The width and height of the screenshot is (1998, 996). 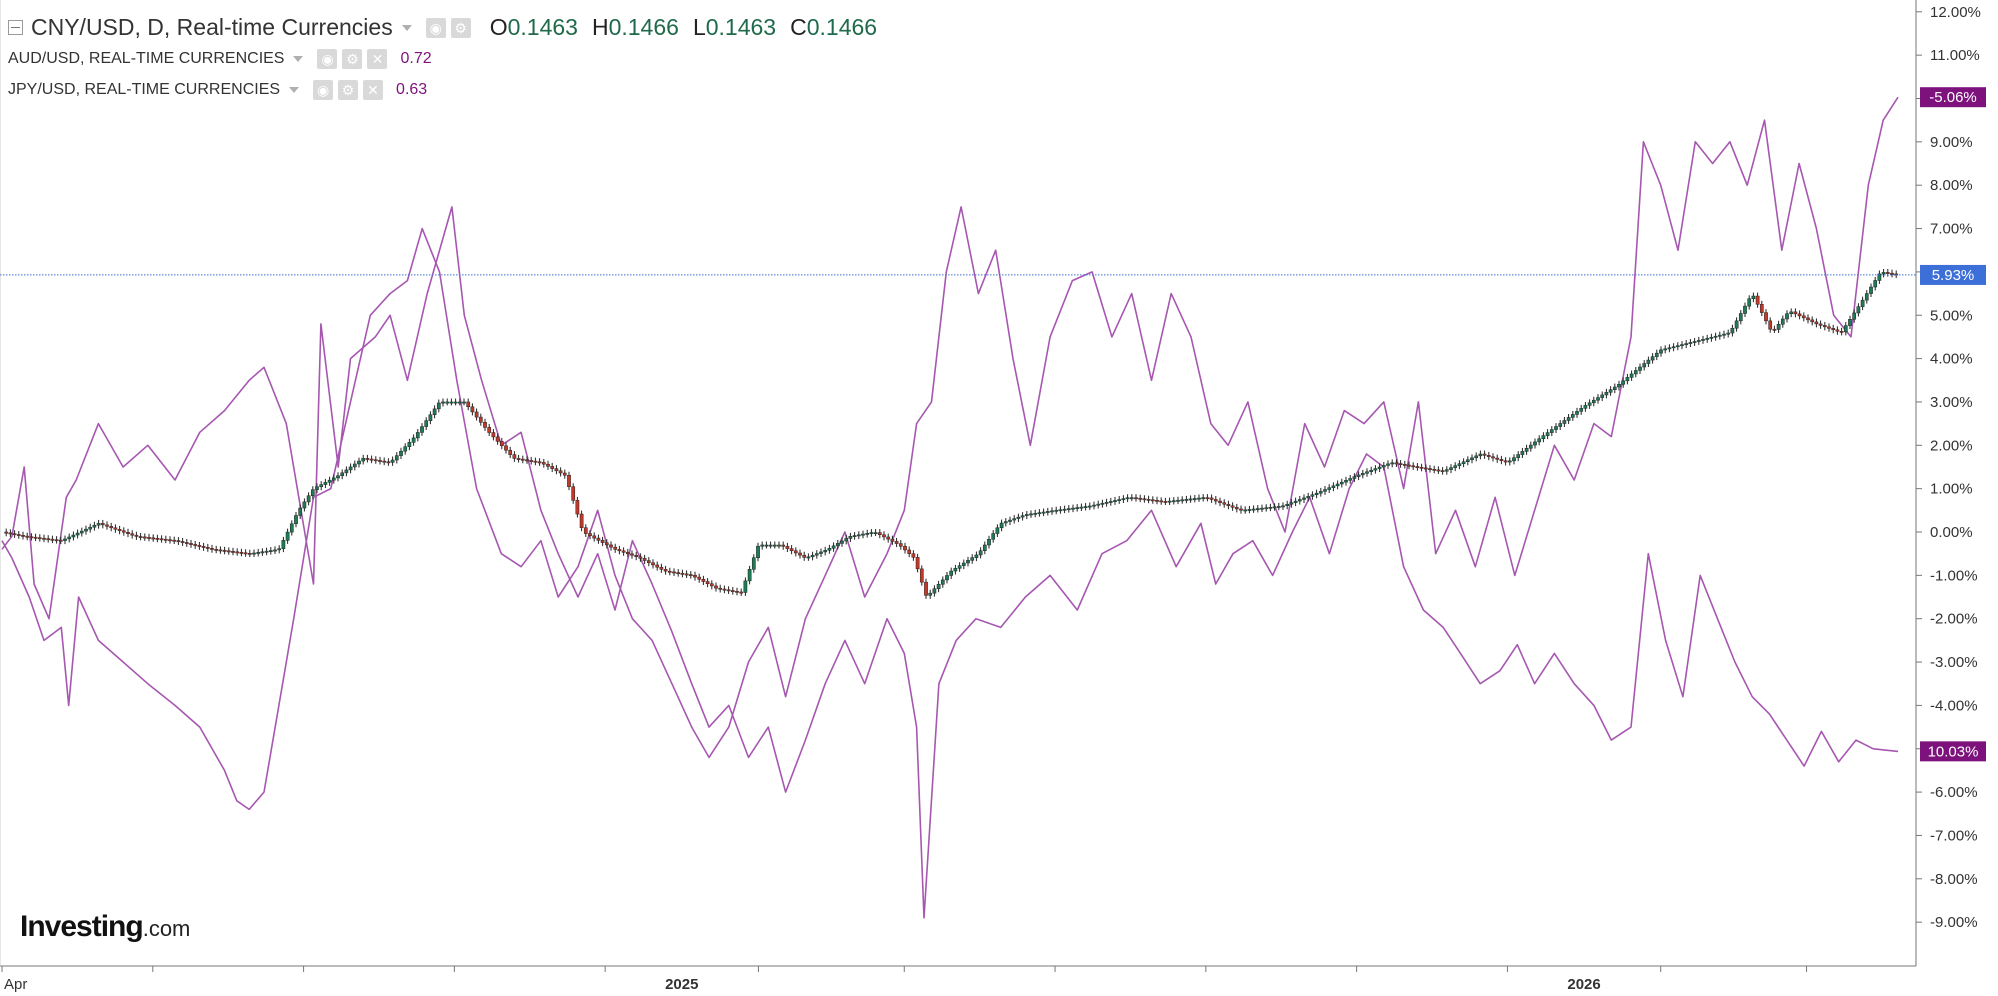 What do you see at coordinates (105, 927) in the screenshot?
I see `investing-logo: Investing.com` at bounding box center [105, 927].